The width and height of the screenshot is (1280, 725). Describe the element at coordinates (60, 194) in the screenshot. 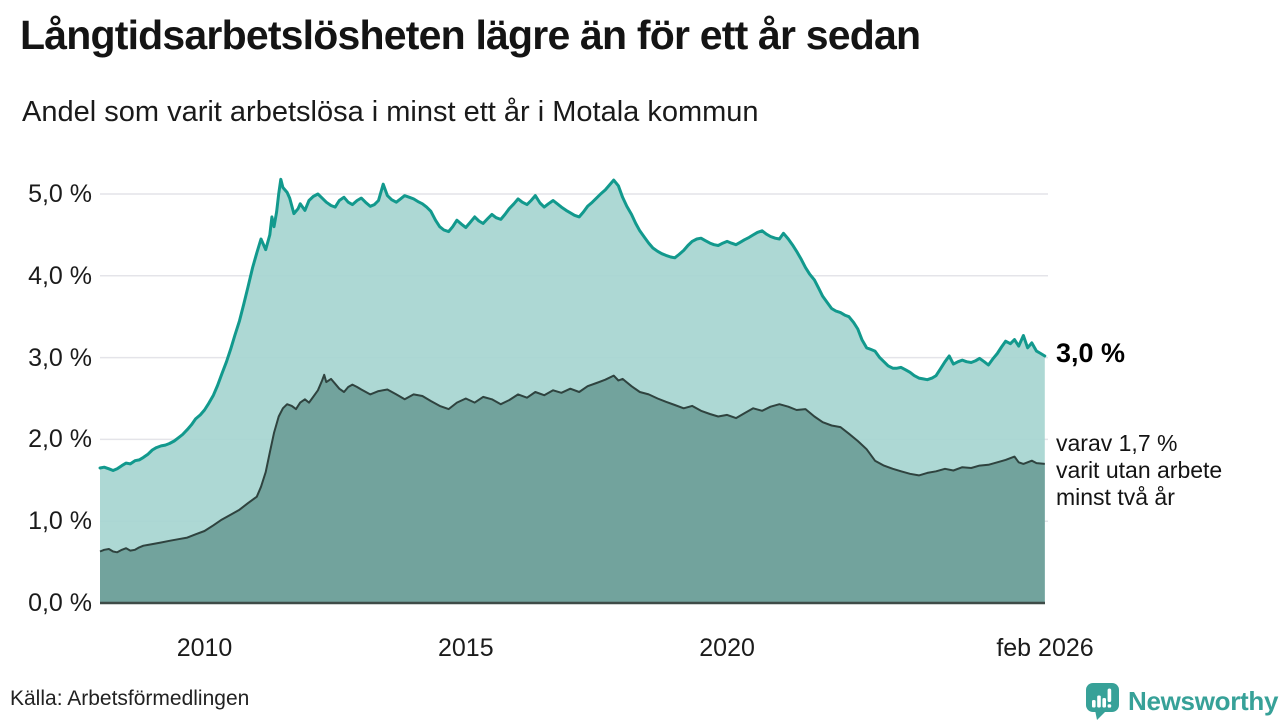

I see `y-tick-label: 5,0 %` at that location.